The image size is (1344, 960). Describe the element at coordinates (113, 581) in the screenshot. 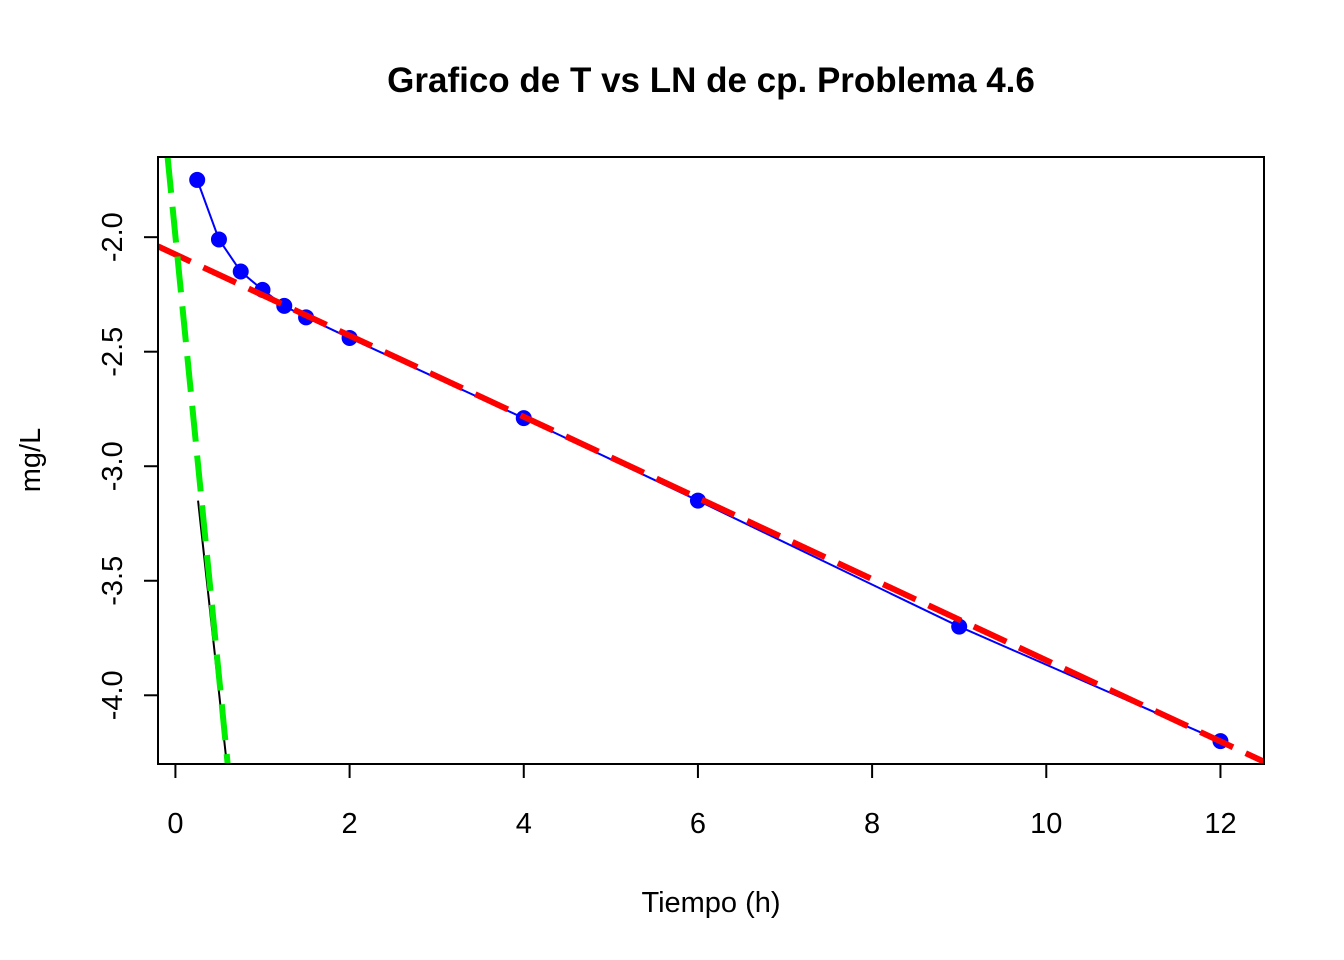

I see `y-tick-label: -3.5` at that location.